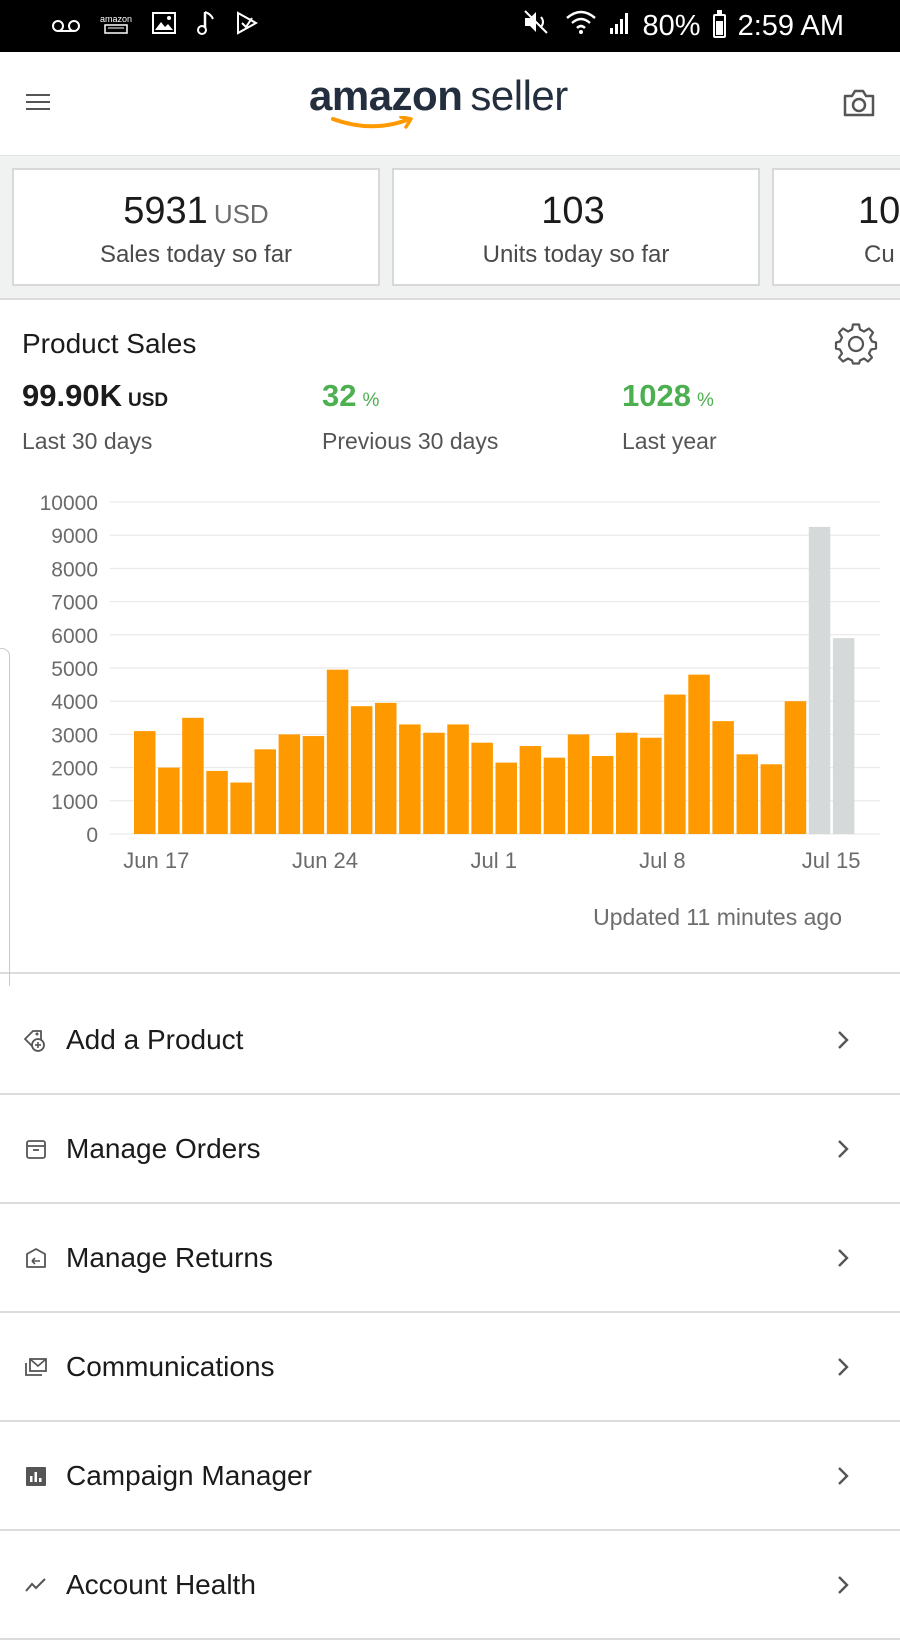 The height and width of the screenshot is (1640, 900). What do you see at coordinates (859, 103) in the screenshot?
I see `camera-icon` at bounding box center [859, 103].